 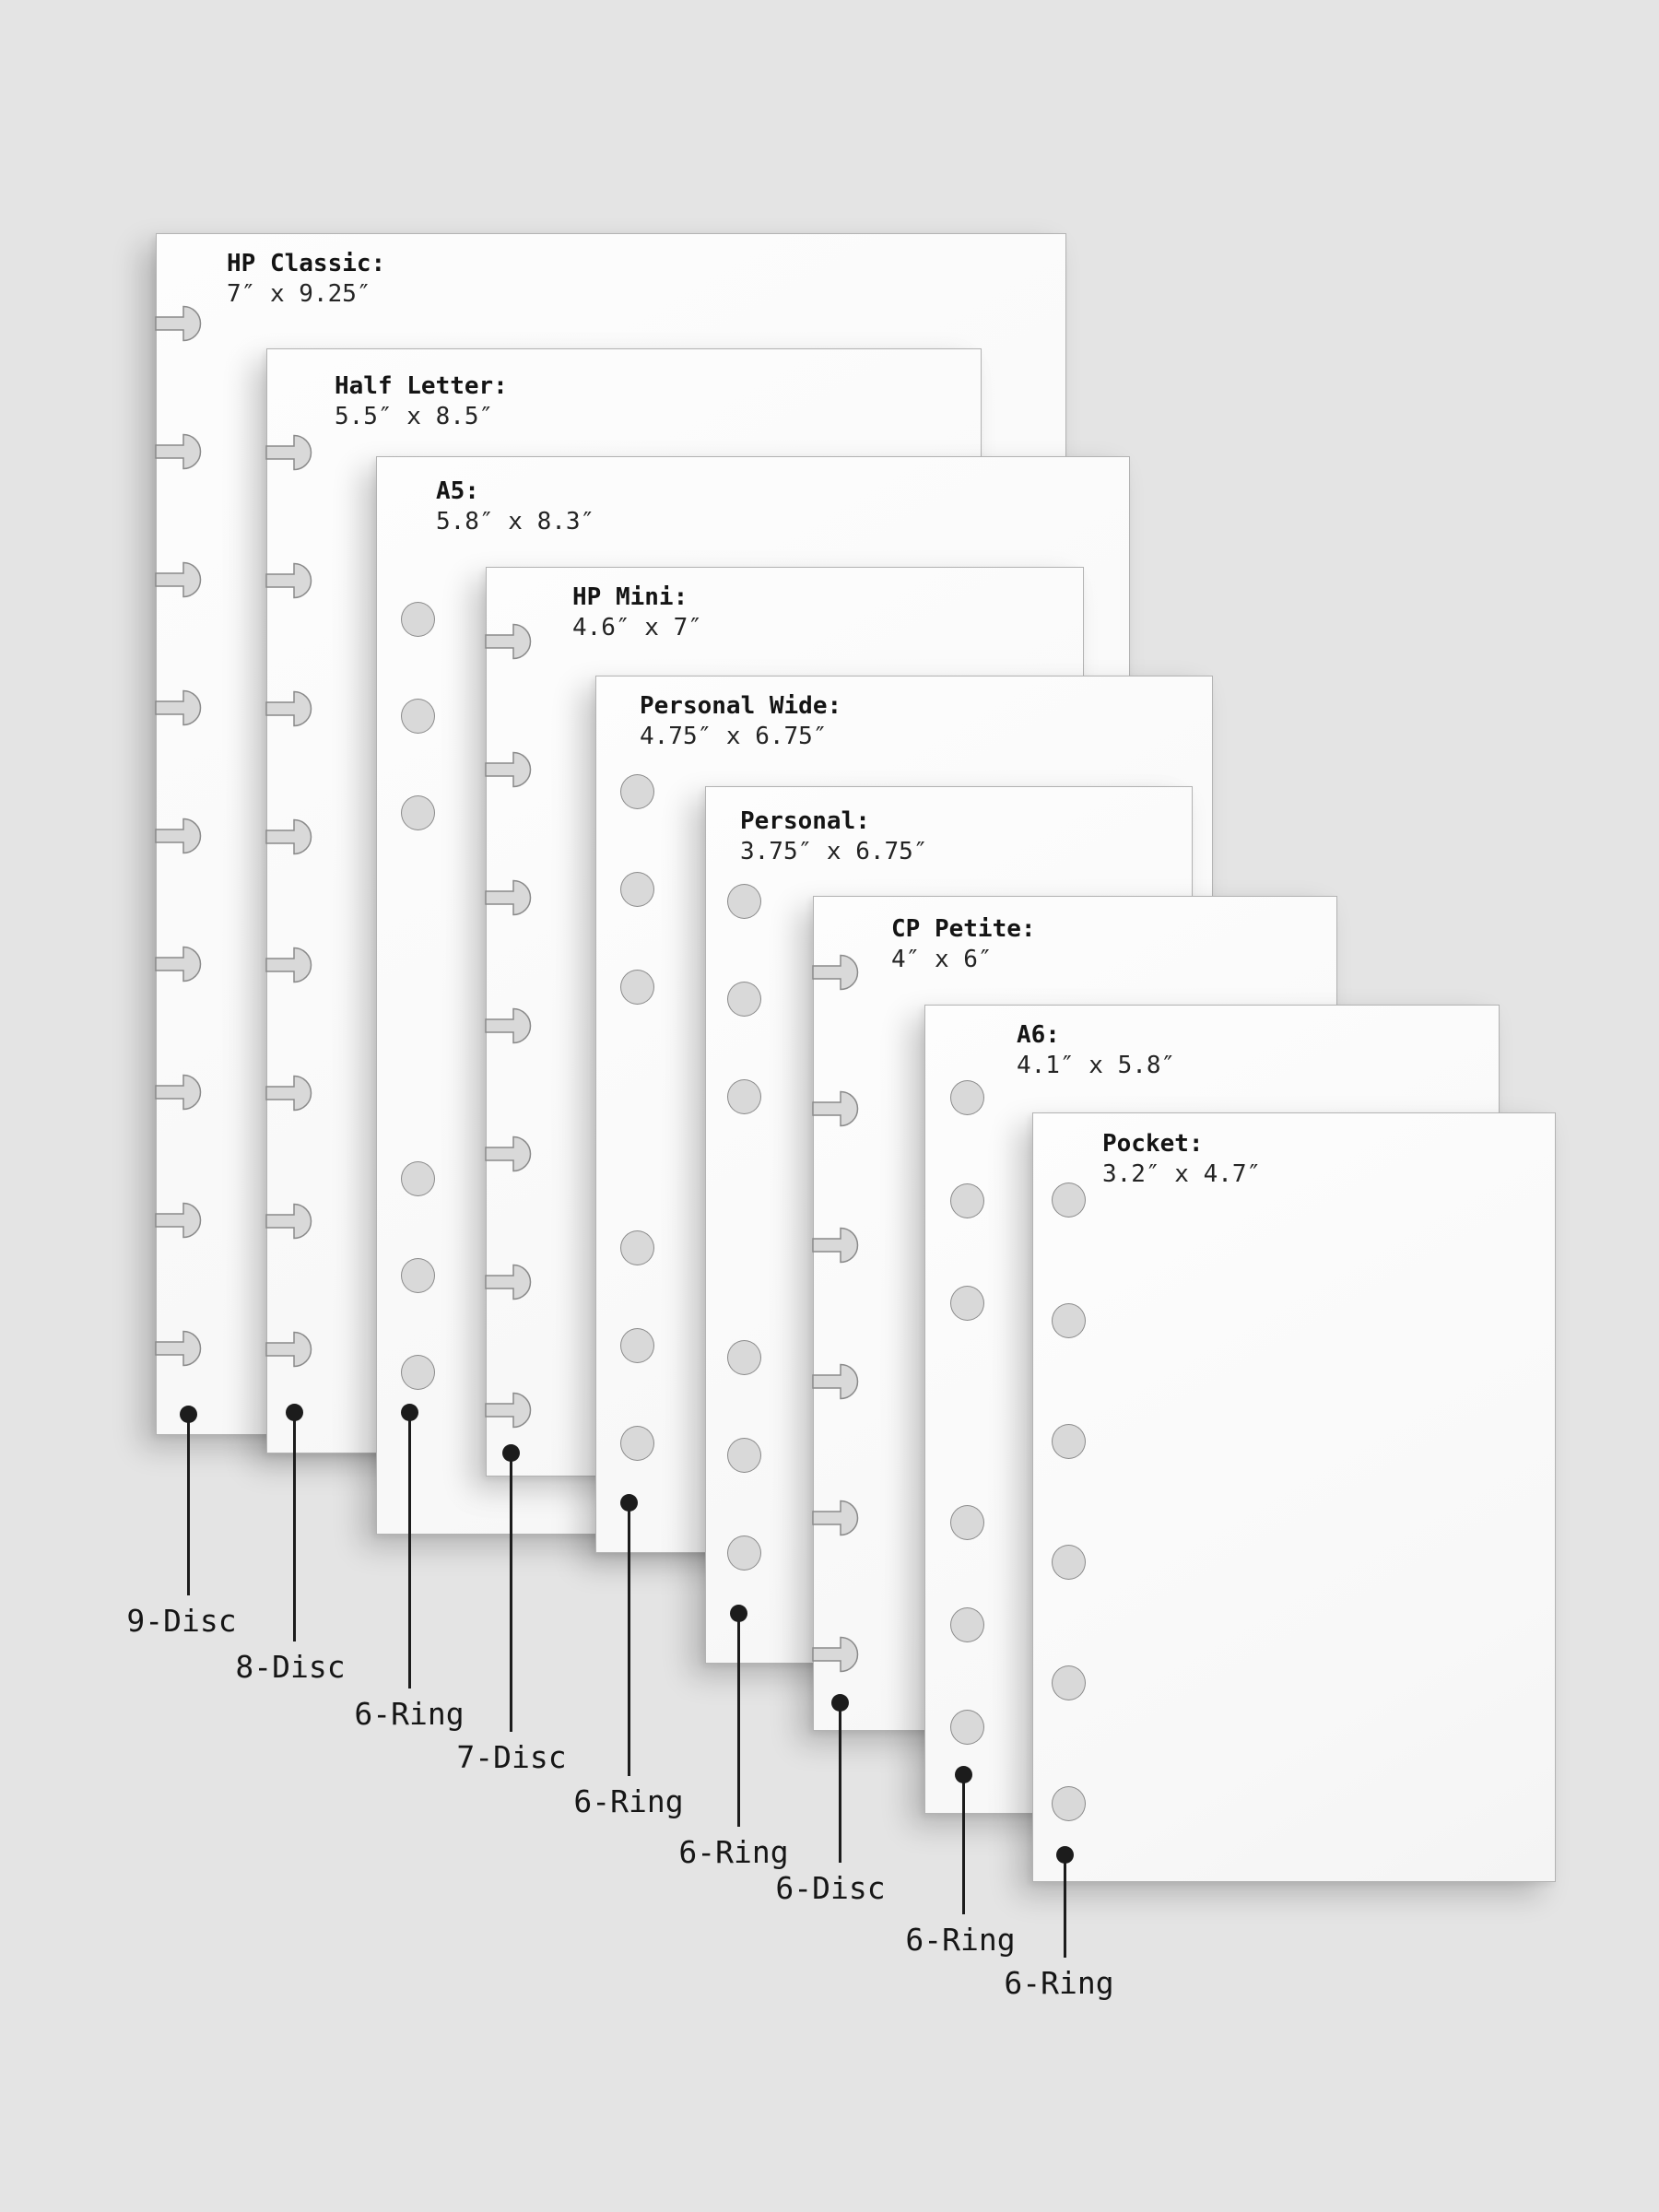 What do you see at coordinates (515, 521) in the screenshot?
I see `page-dimensions: 5.8″ x 8.3″` at bounding box center [515, 521].